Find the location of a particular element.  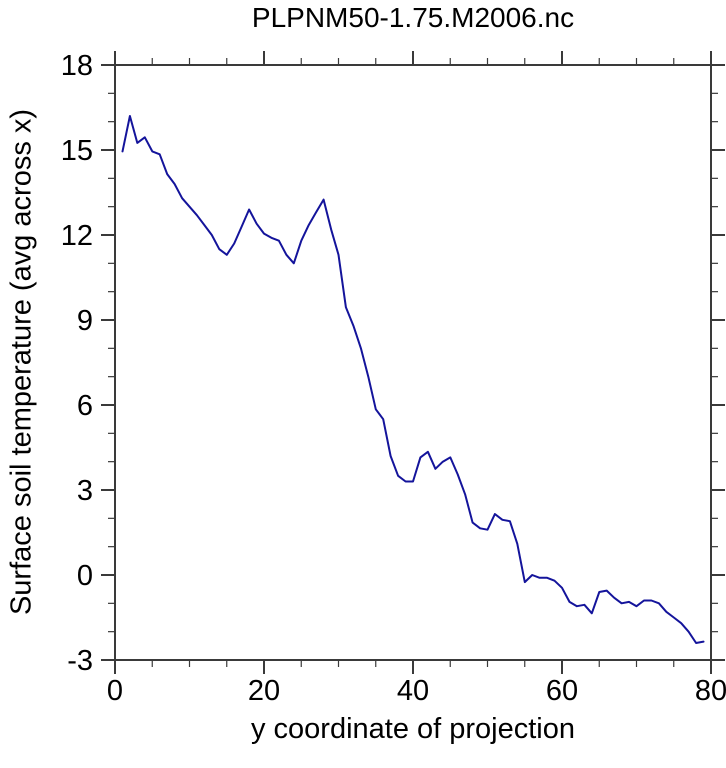

x-tick-label: 0 is located at coordinates (115, 691).